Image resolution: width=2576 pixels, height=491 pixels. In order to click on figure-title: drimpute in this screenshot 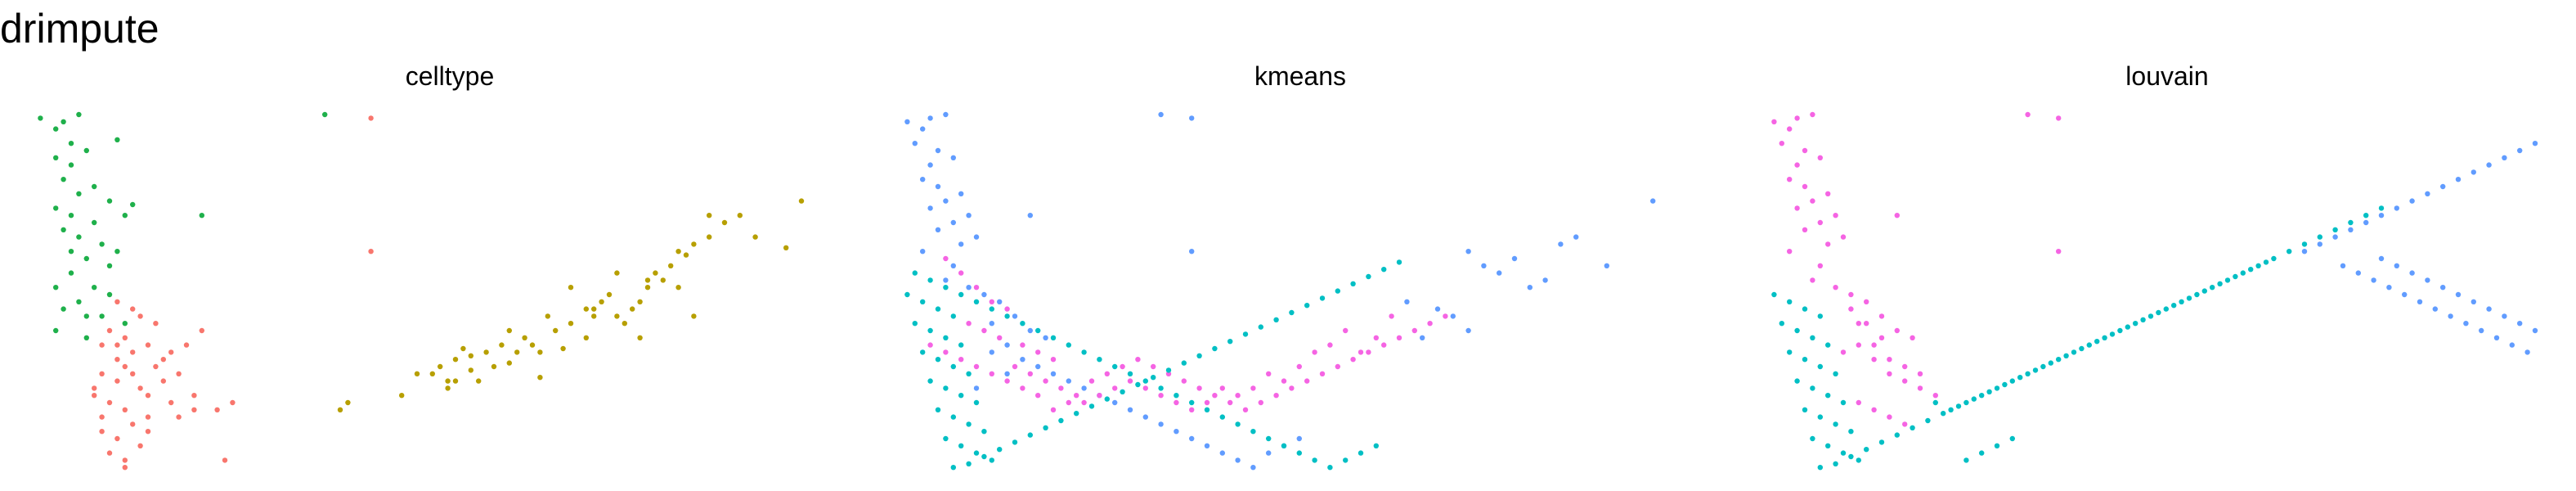, I will do `click(80, 29)`.